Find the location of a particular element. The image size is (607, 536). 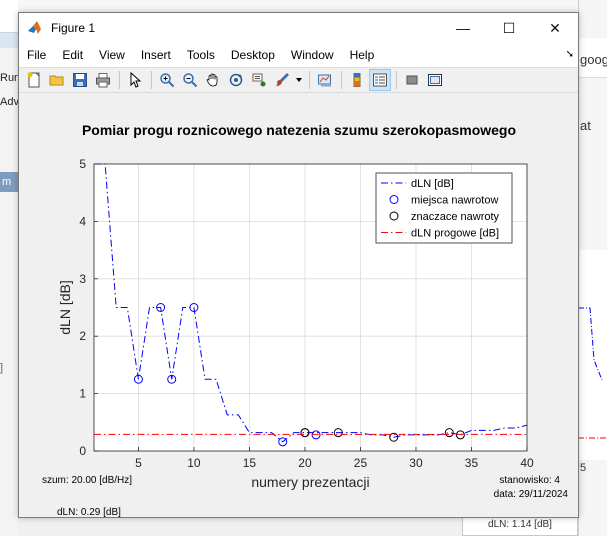

menu-help: Help is located at coordinates (362, 55).